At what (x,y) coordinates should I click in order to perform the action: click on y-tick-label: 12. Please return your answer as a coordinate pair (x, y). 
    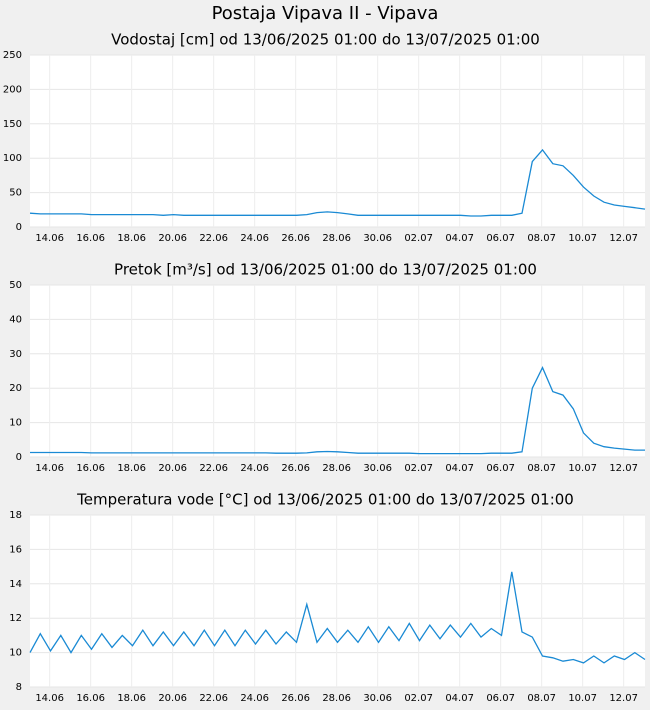
    Looking at the image, I should click on (15, 618).